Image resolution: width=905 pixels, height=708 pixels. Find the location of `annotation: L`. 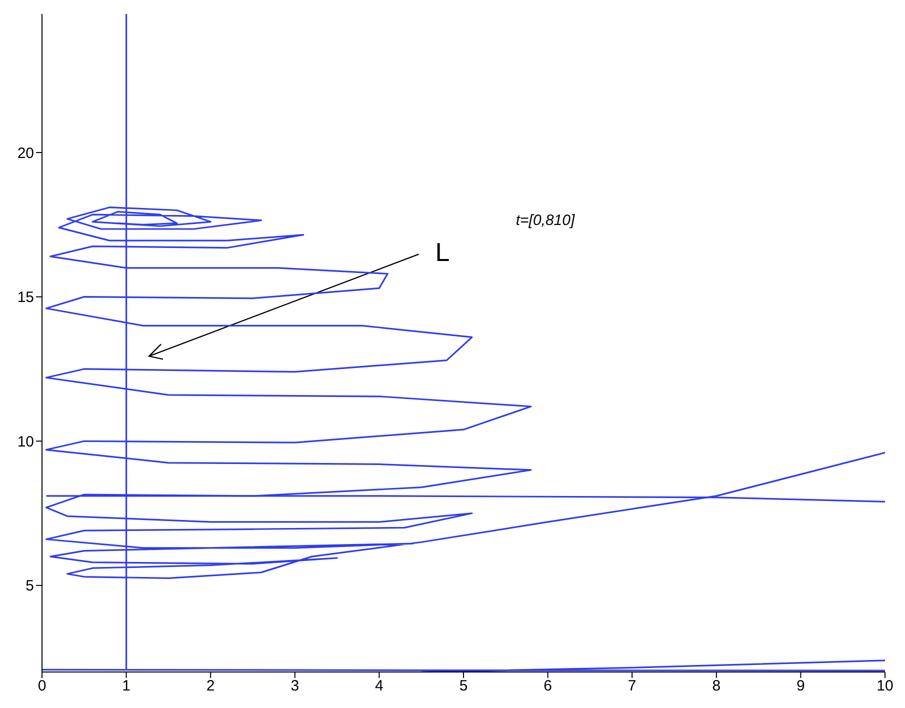

annotation: L is located at coordinates (442, 252).